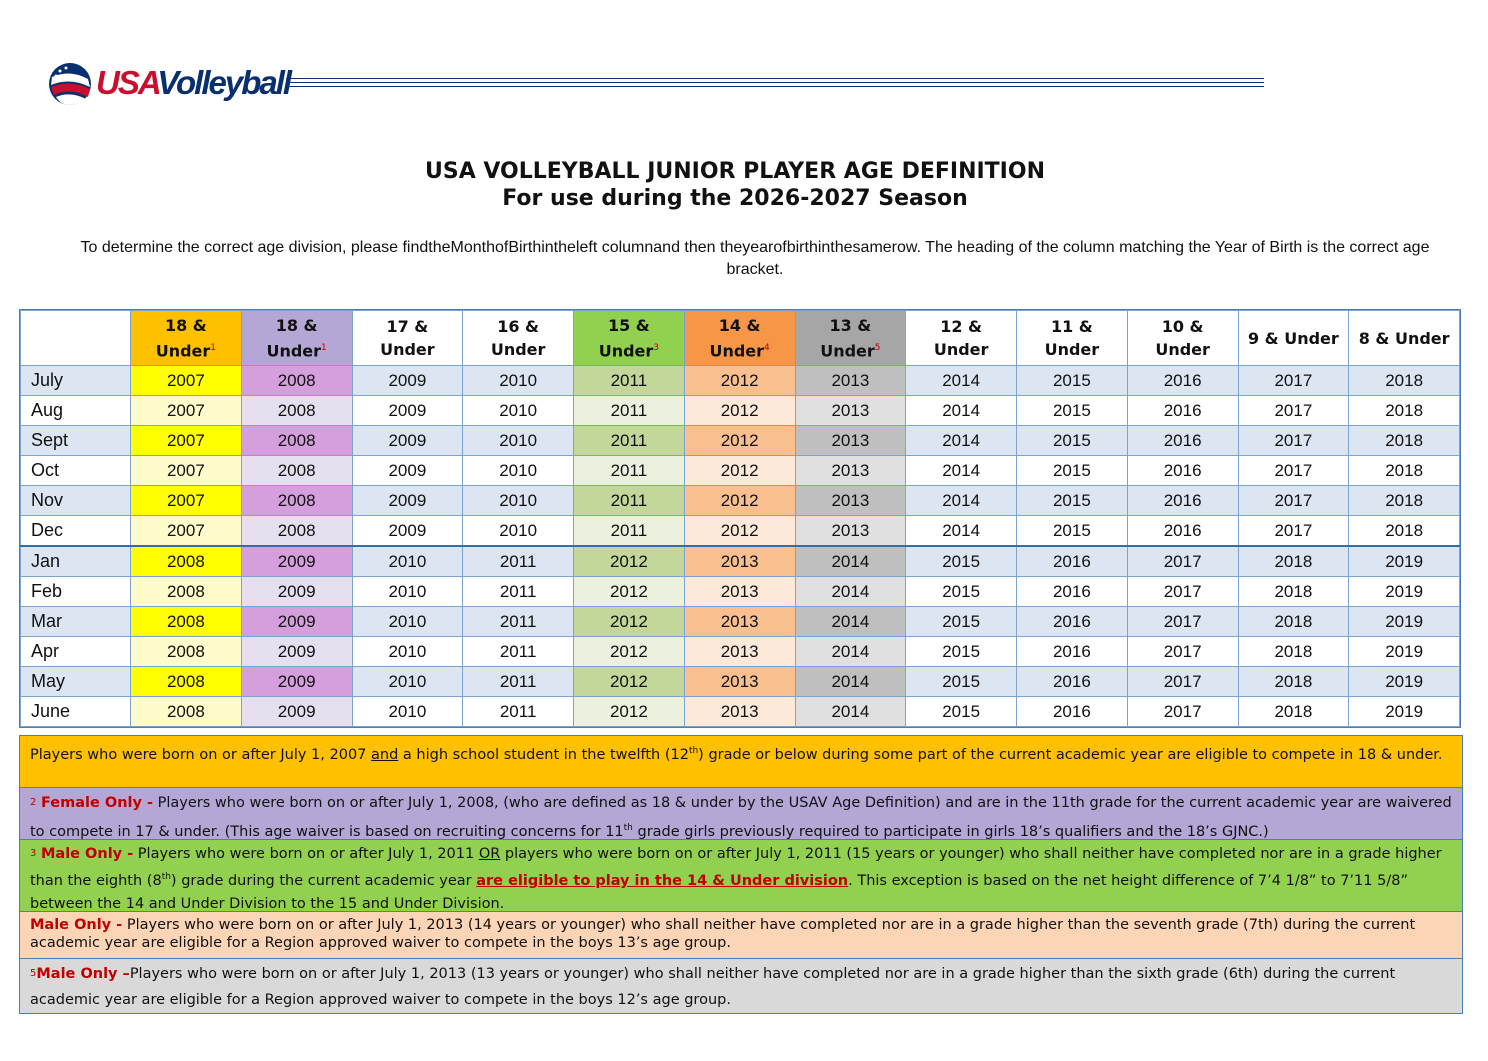 The width and height of the screenshot is (1488, 1061). I want to click on col-header-8u: 8 & Under, so click(1404, 338).